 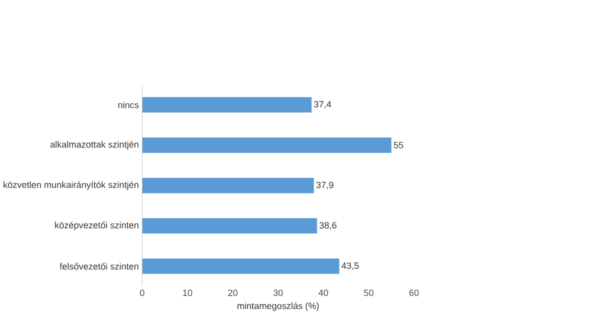 I want to click on y-tick-label: alkalmazottak szintjén, so click(x=94, y=145).